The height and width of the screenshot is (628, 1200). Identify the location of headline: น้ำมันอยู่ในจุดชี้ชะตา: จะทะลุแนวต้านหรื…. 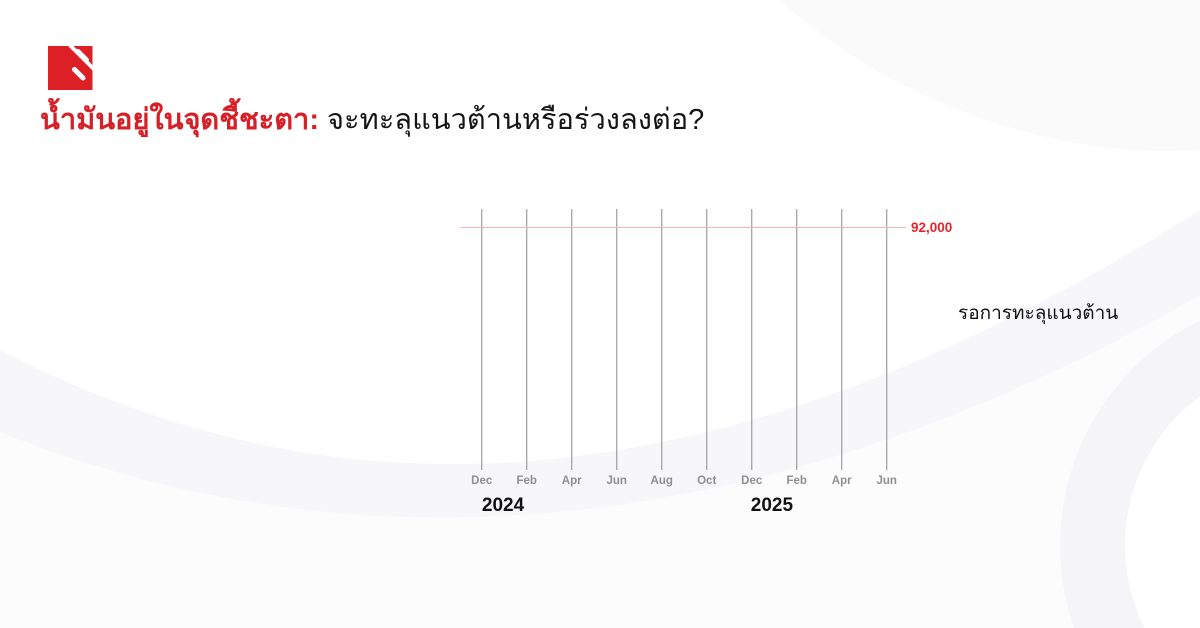
(372, 120).